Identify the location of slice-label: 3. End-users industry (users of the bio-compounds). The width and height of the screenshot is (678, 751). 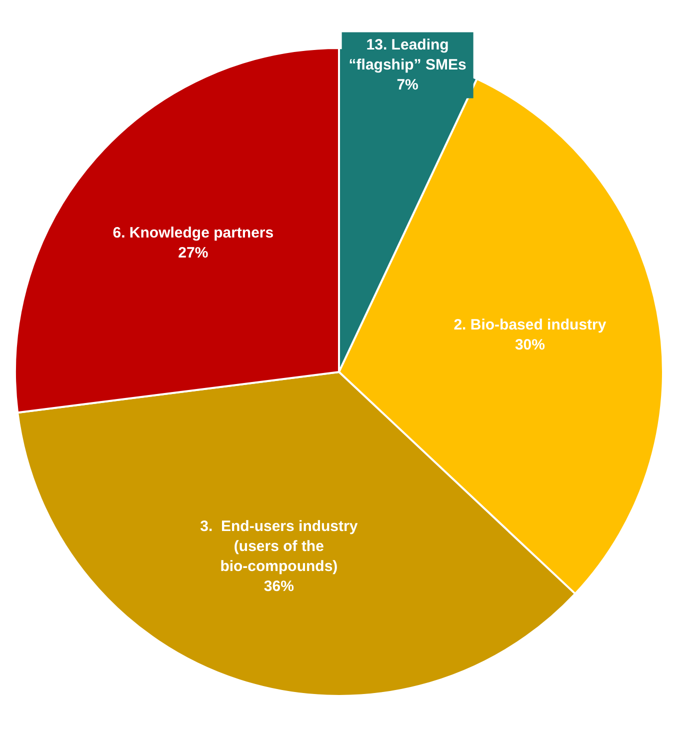
(279, 547).